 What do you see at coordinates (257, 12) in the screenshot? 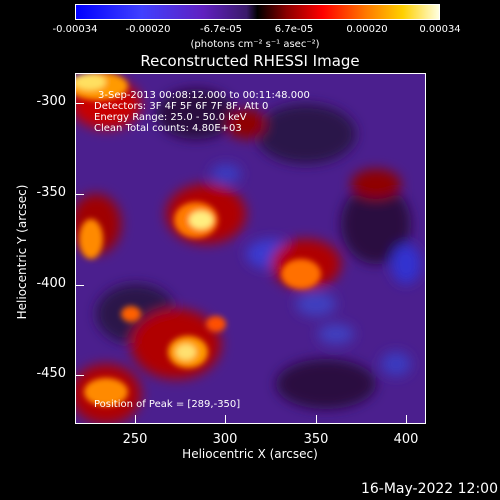
I see `colorbar` at bounding box center [257, 12].